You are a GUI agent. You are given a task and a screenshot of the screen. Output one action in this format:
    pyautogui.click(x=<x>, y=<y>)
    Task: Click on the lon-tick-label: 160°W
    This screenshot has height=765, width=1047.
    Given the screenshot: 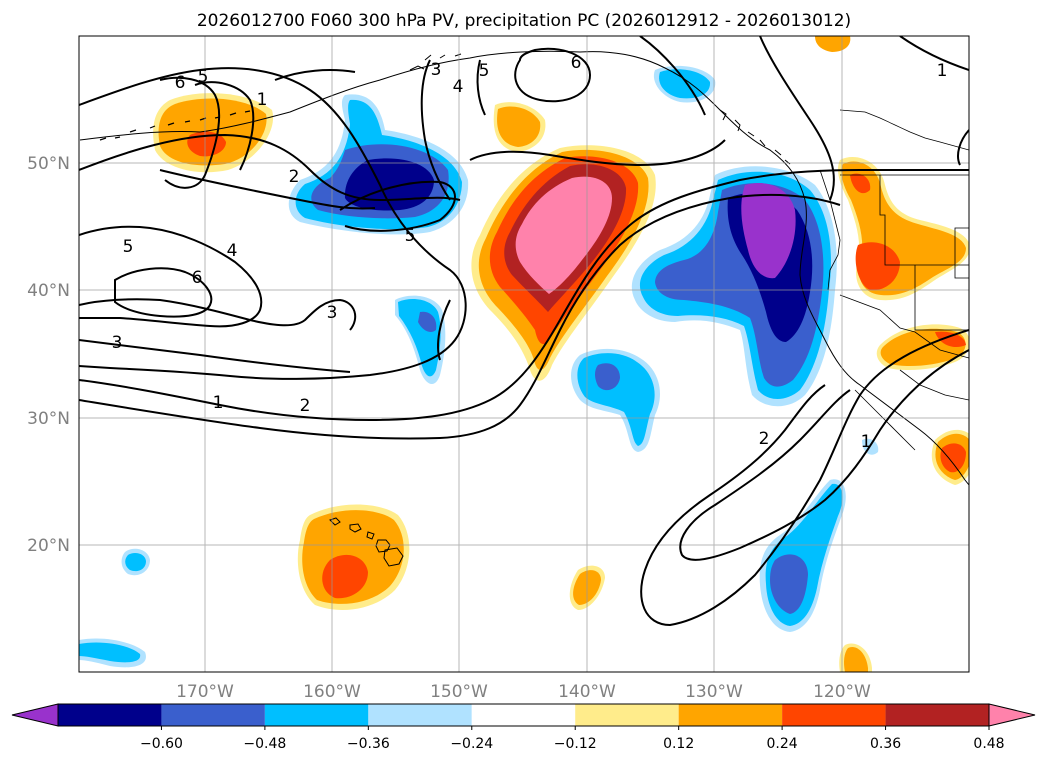 What is the action you would take?
    pyautogui.click(x=332, y=692)
    